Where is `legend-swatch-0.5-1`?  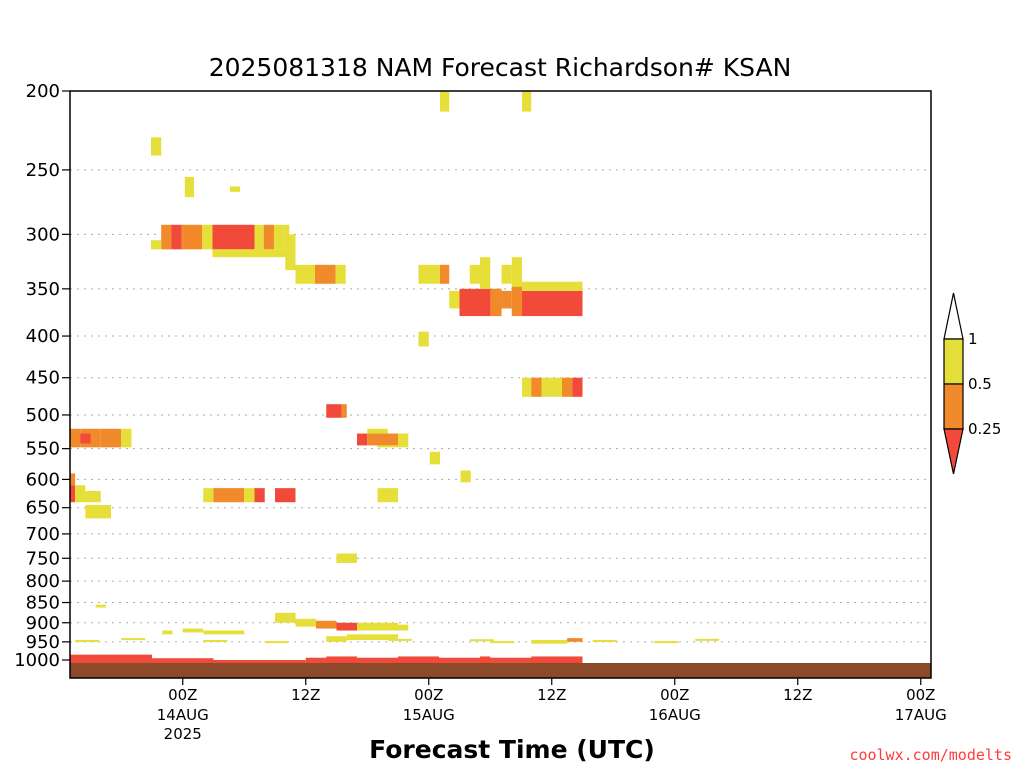
legend-swatch-0.5-1 is located at coordinates (953, 361).